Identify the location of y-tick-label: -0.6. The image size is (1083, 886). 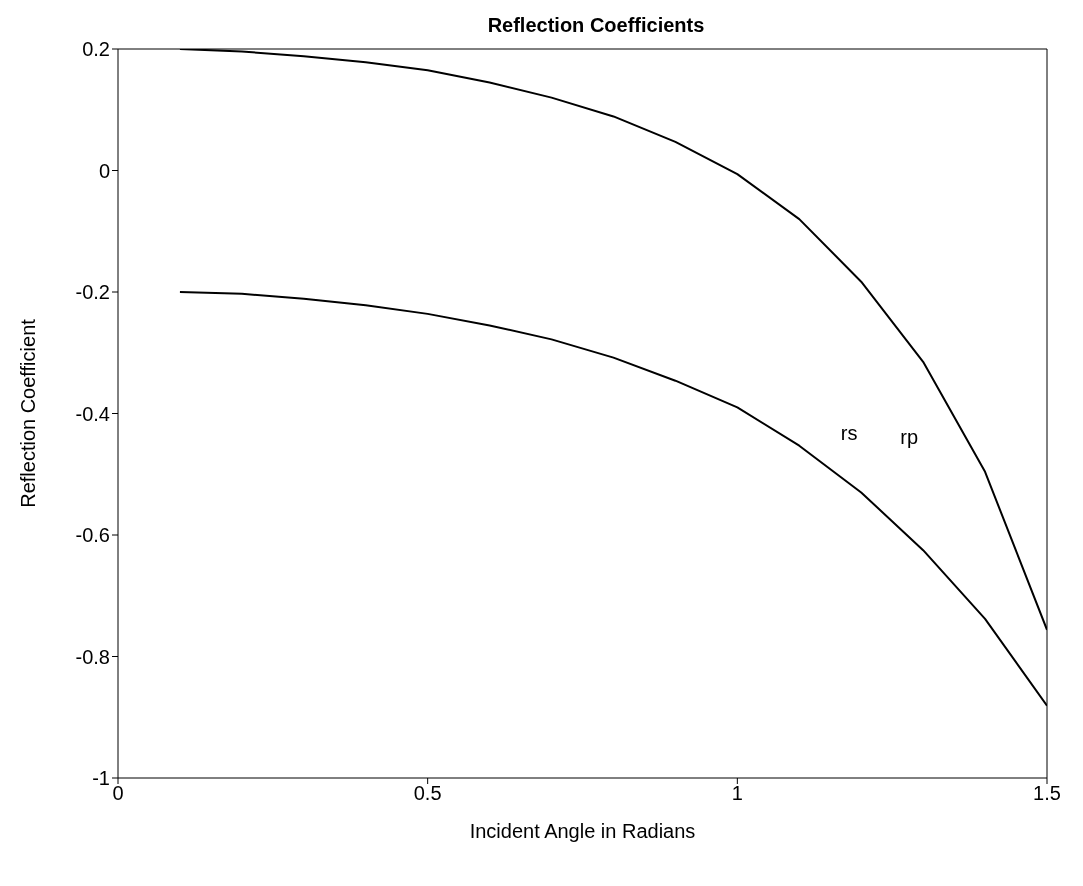
(92, 535).